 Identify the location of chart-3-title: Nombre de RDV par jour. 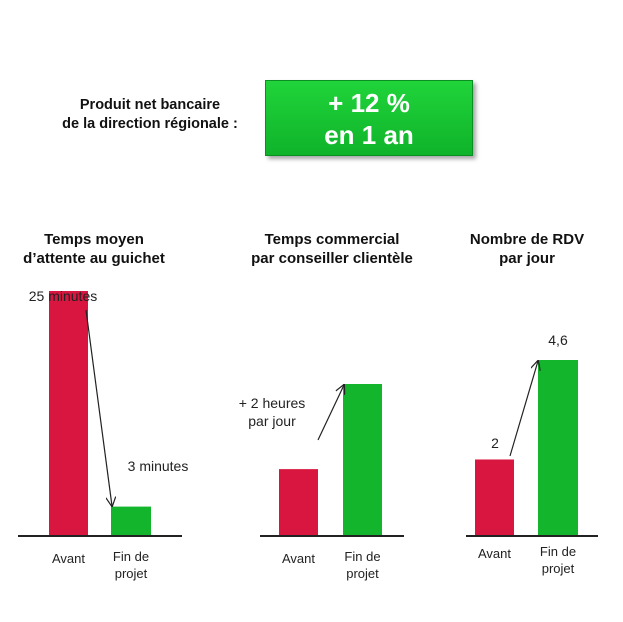
(527, 249).